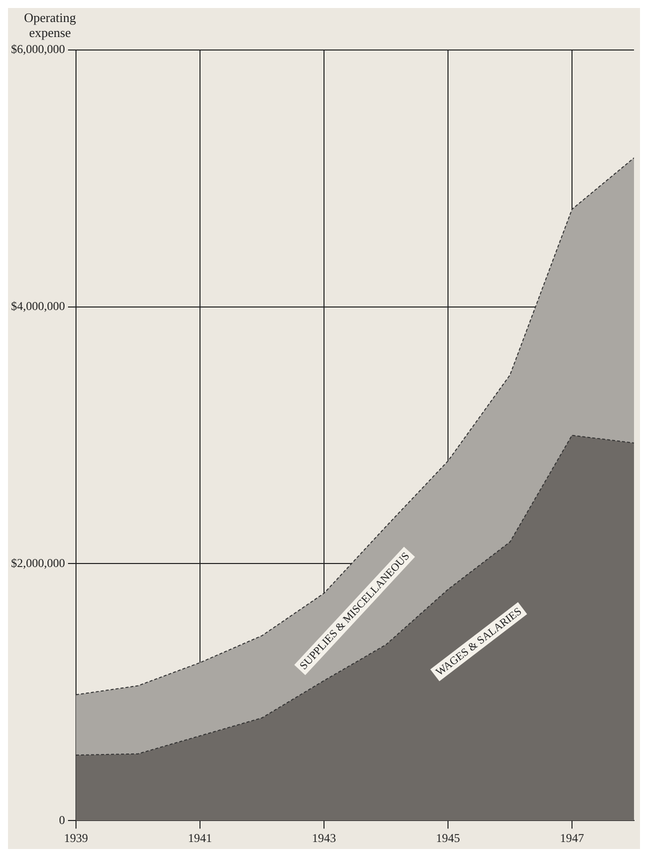 The width and height of the screenshot is (648, 857). I want to click on x-tick-label: 1945, so click(448, 837).